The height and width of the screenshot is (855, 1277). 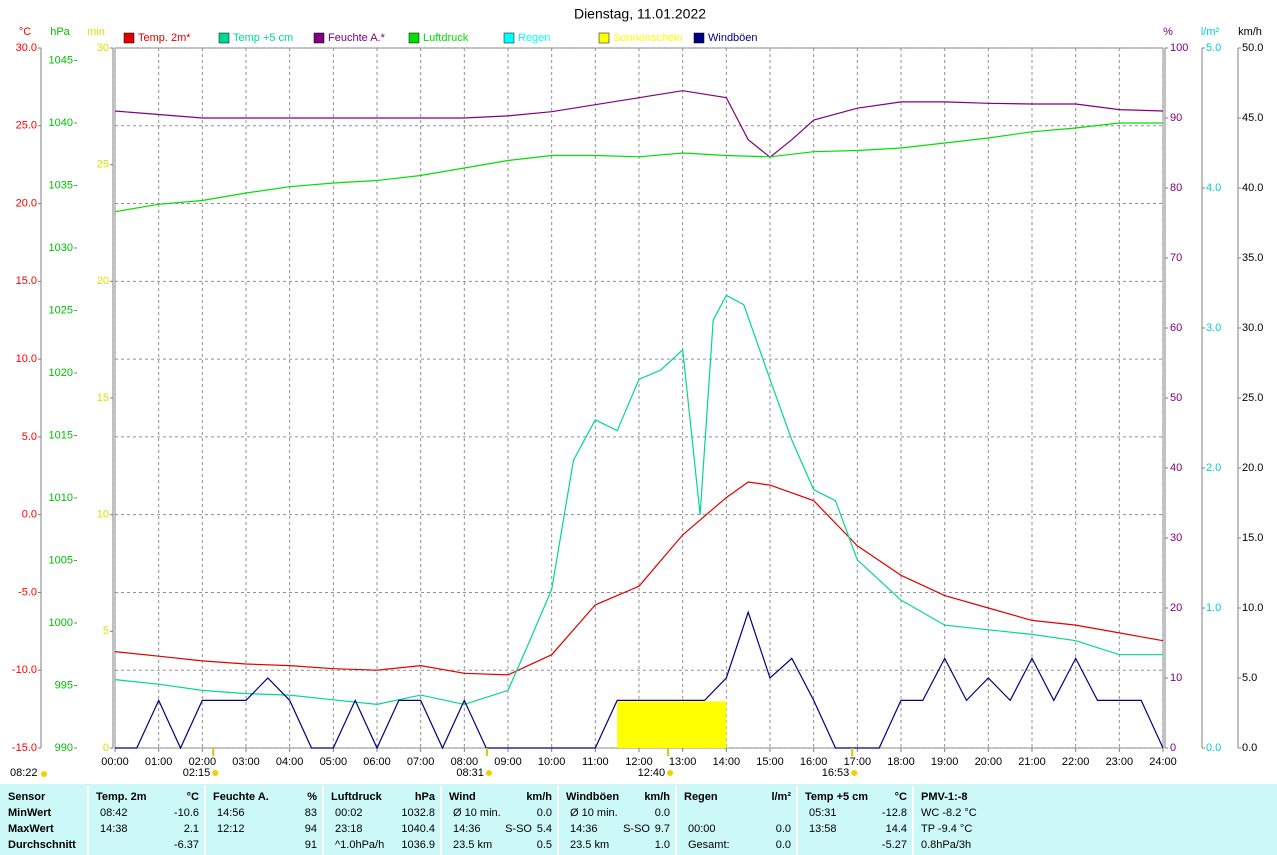 What do you see at coordinates (1252, 328) in the screenshot?
I see `y-tick-label: 30.0` at bounding box center [1252, 328].